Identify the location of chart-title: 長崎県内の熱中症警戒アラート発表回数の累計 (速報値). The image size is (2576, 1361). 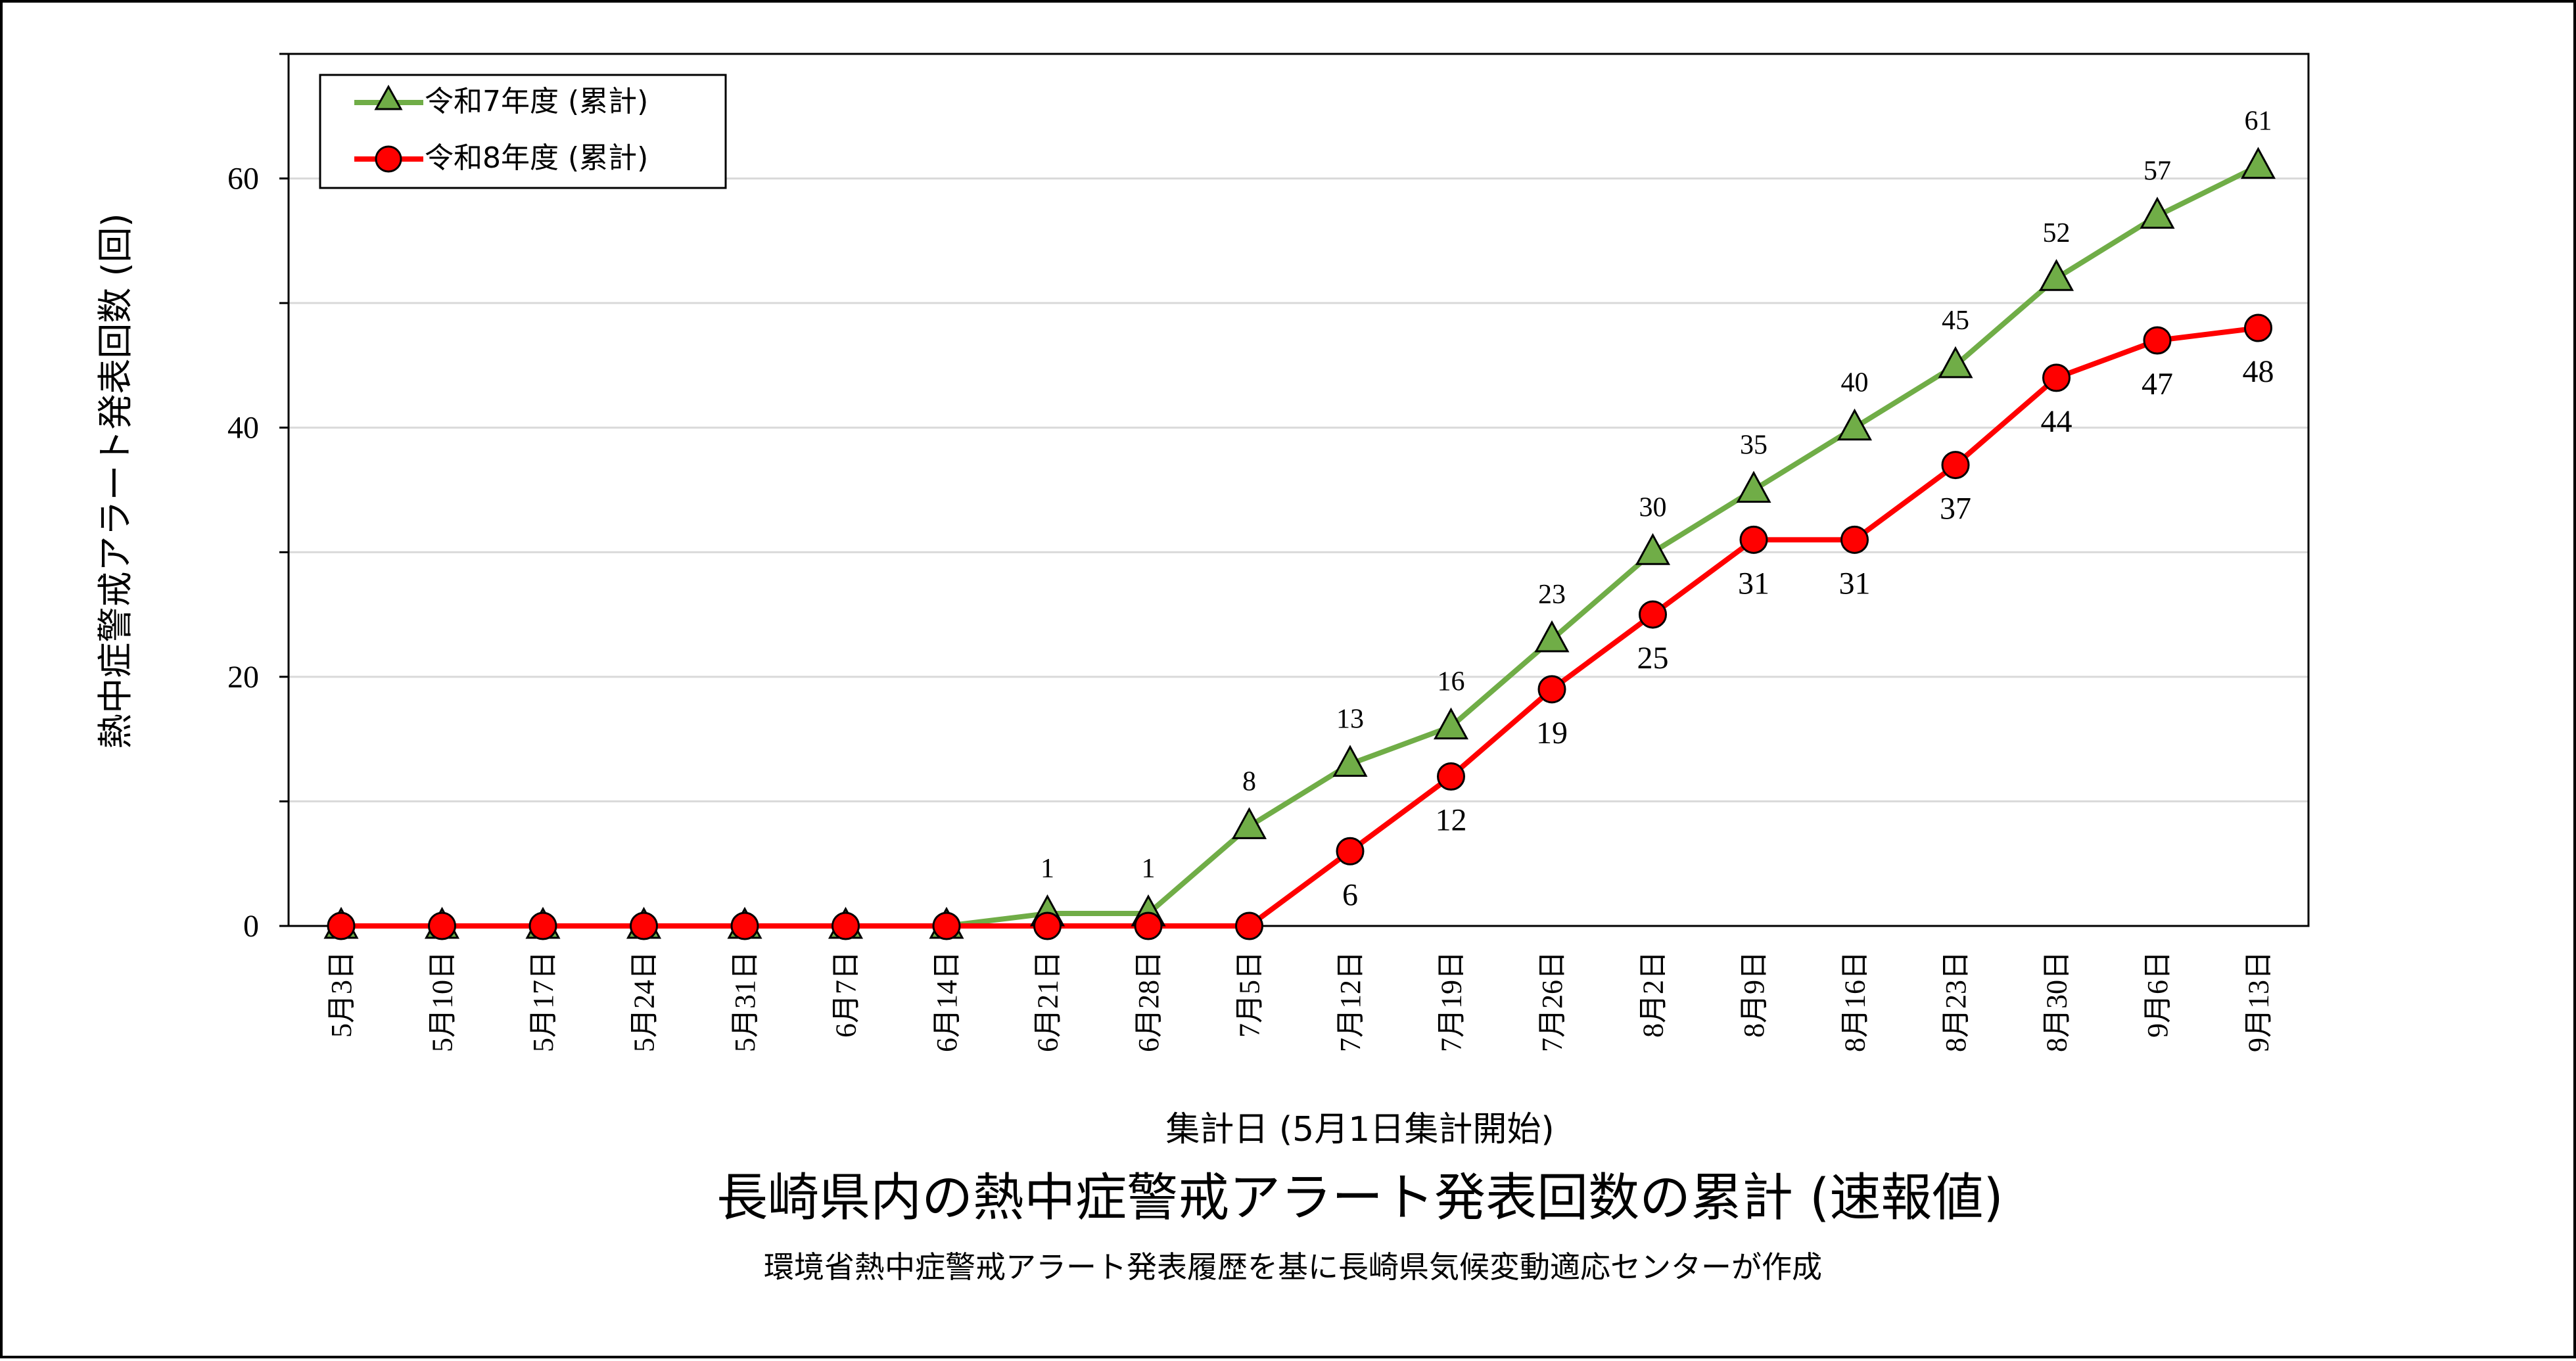
(1359, 1198).